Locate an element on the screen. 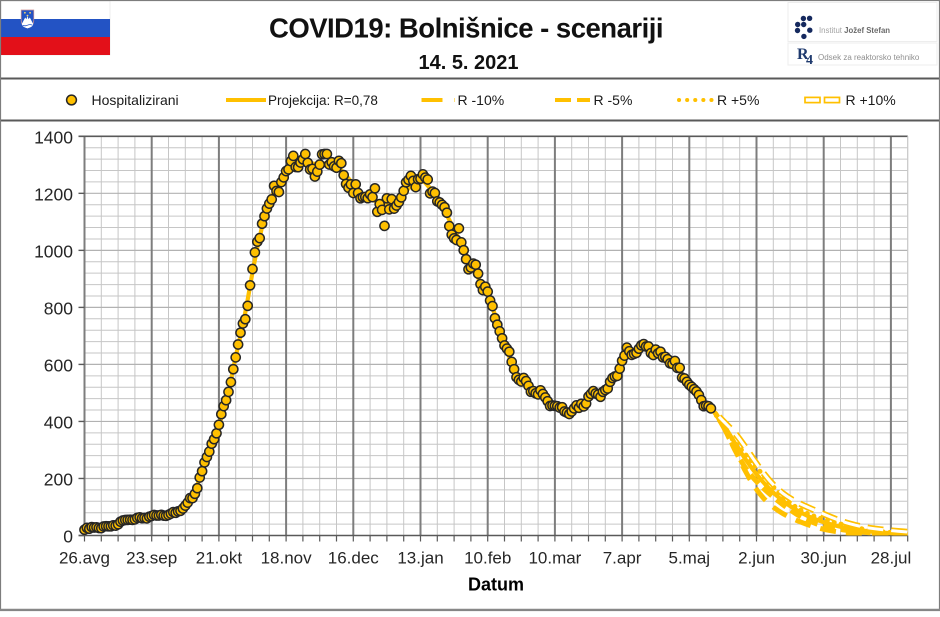 The width and height of the screenshot is (940, 617). svg-text: 0 is located at coordinates (68, 537).